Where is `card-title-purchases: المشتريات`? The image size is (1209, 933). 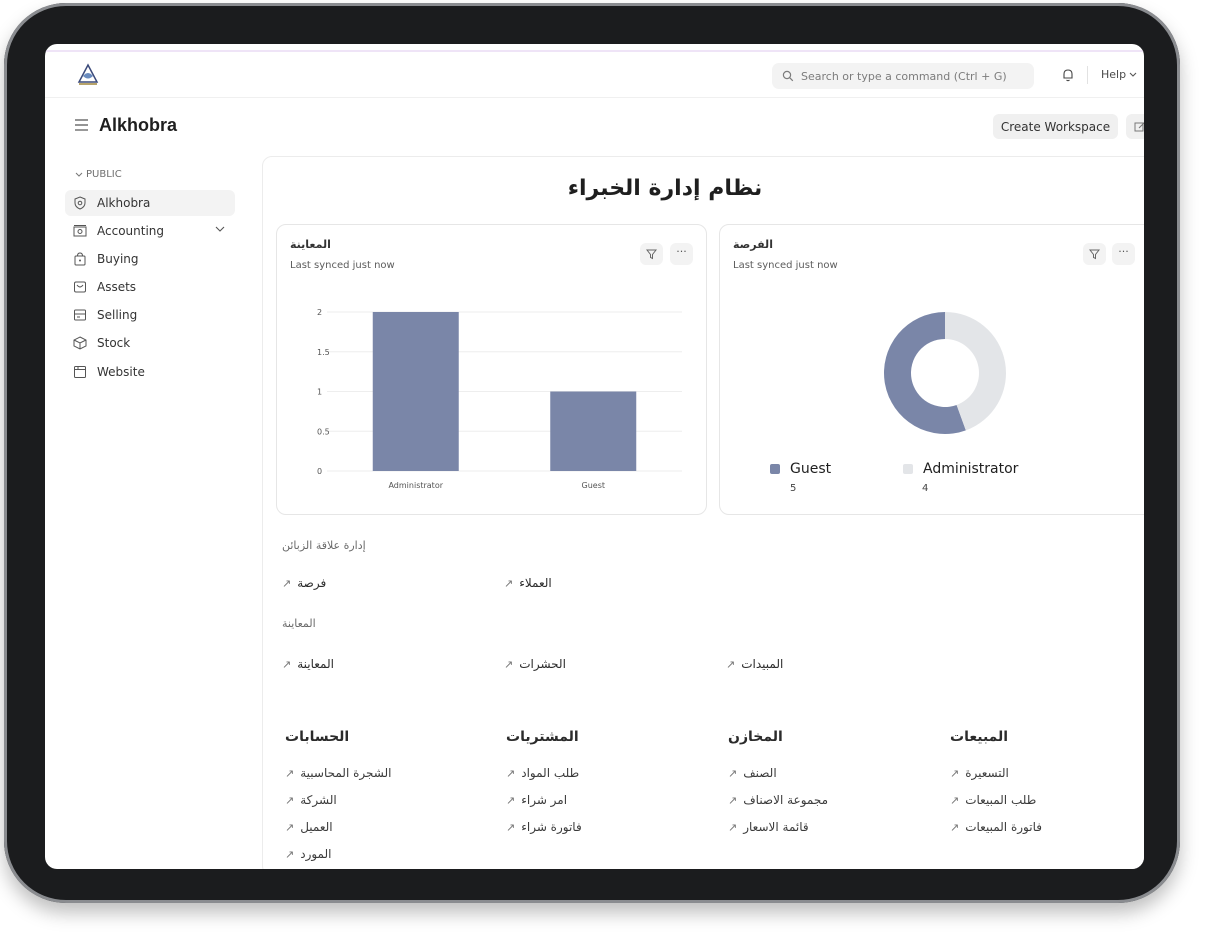 card-title-purchases: المشتريات is located at coordinates (542, 737).